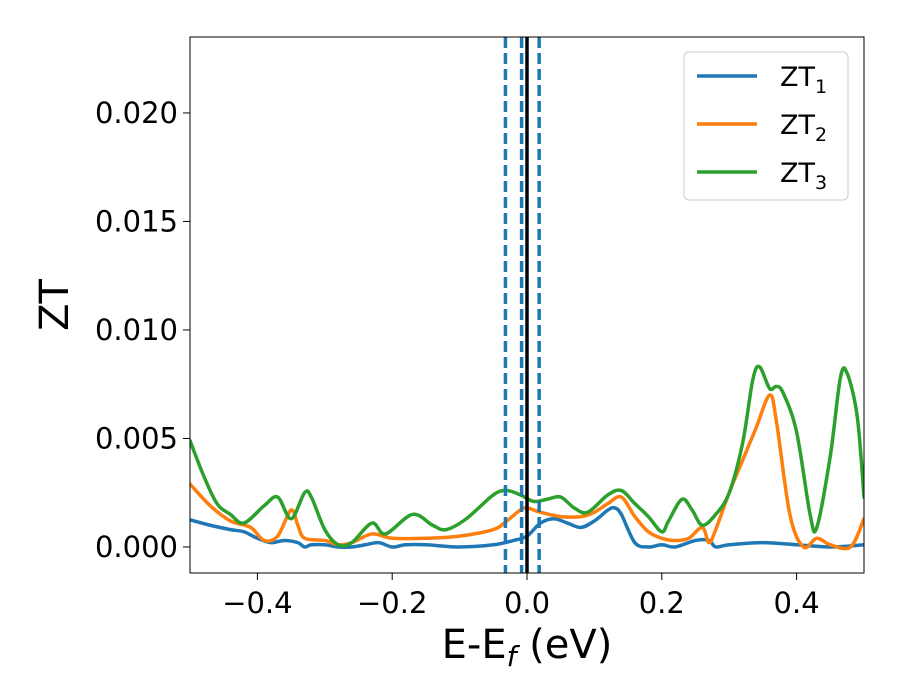 This screenshot has width=900, height=700. What do you see at coordinates (527, 603) in the screenshot?
I see `x-tick-label: 0.0` at bounding box center [527, 603].